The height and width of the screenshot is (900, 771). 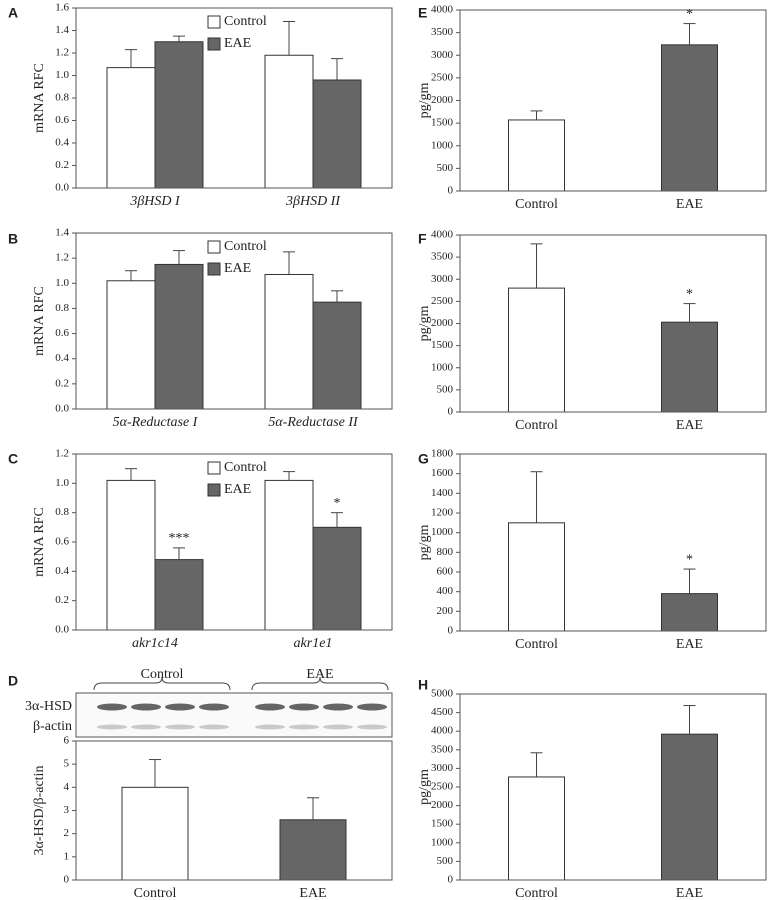 I want to click on x-tick-label: 3βHSD I, so click(x=155, y=201).